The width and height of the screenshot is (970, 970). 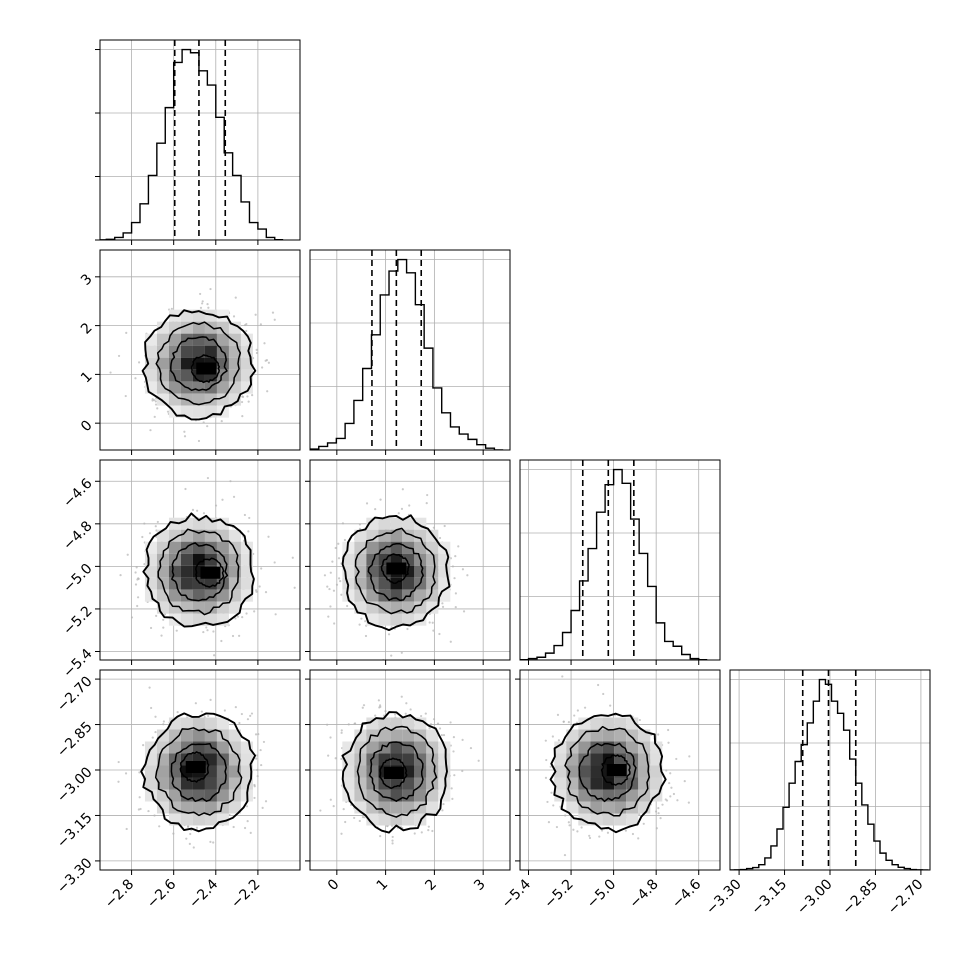 I want to click on y-tick-label: −5.0, so click(x=77, y=578).